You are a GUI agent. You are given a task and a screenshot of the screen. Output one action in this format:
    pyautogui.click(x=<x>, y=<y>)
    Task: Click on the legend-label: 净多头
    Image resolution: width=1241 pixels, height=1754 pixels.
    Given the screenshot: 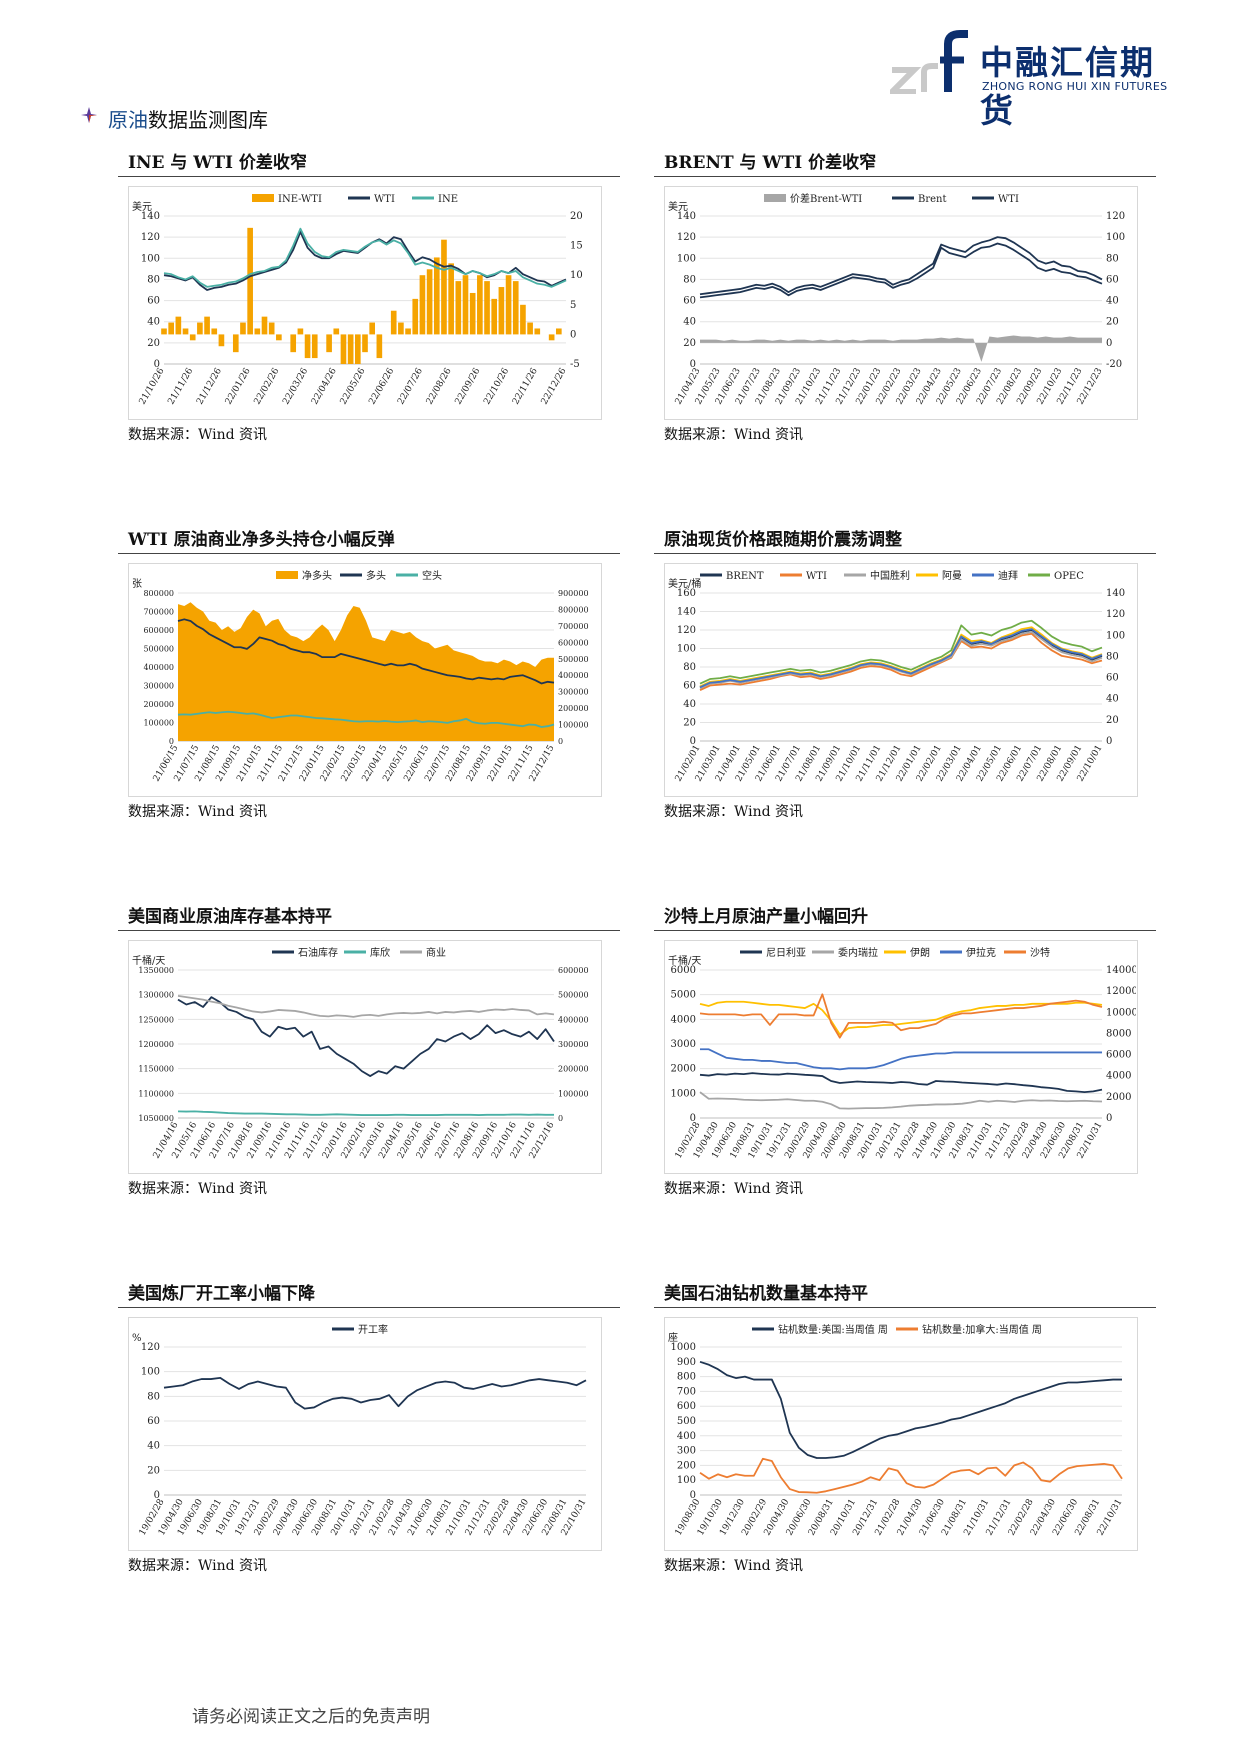 What is the action you would take?
    pyautogui.click(x=317, y=575)
    